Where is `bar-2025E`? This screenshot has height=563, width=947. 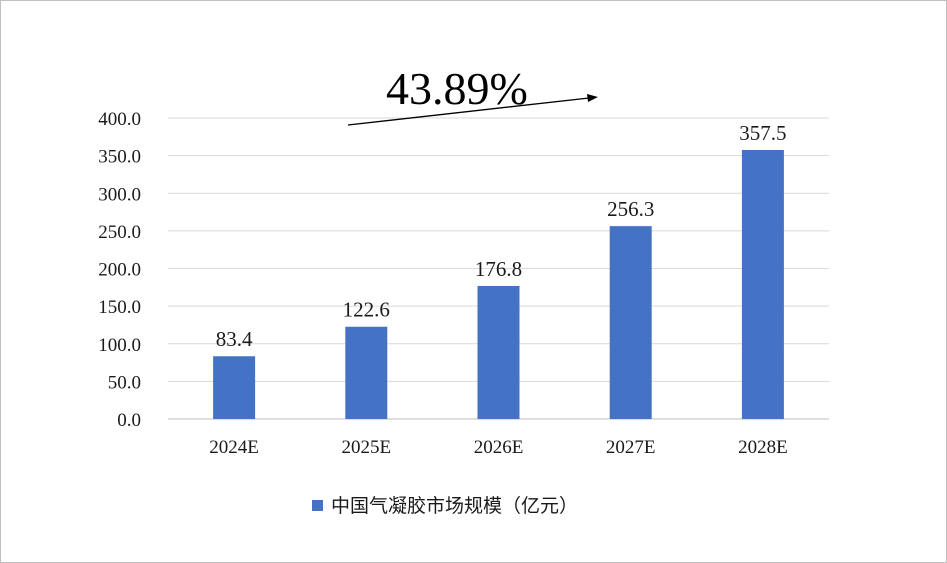 bar-2025E is located at coordinates (366, 372).